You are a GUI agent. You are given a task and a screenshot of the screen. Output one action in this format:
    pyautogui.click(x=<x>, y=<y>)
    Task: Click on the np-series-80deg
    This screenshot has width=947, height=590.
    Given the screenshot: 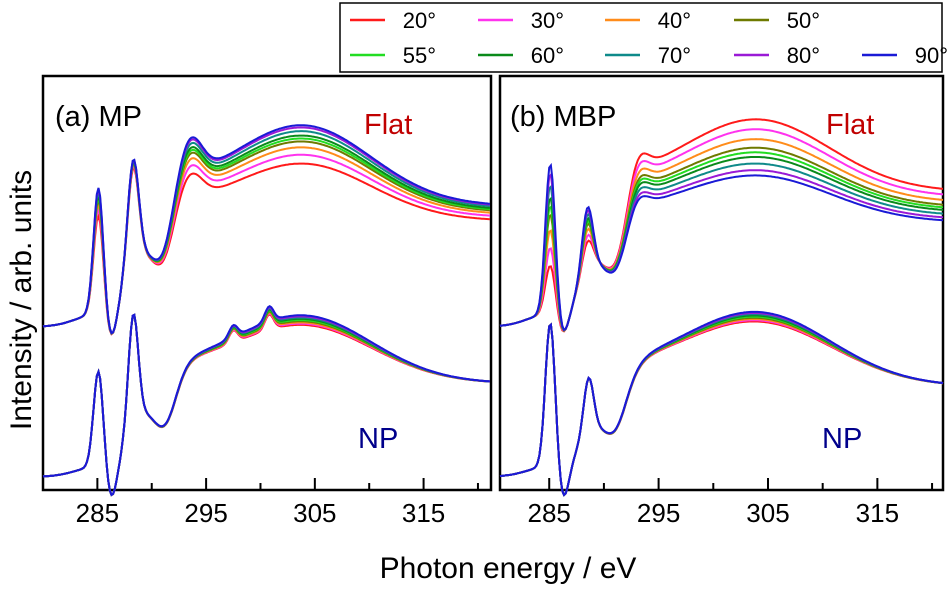 What is the action you would take?
    pyautogui.click(x=721, y=404)
    